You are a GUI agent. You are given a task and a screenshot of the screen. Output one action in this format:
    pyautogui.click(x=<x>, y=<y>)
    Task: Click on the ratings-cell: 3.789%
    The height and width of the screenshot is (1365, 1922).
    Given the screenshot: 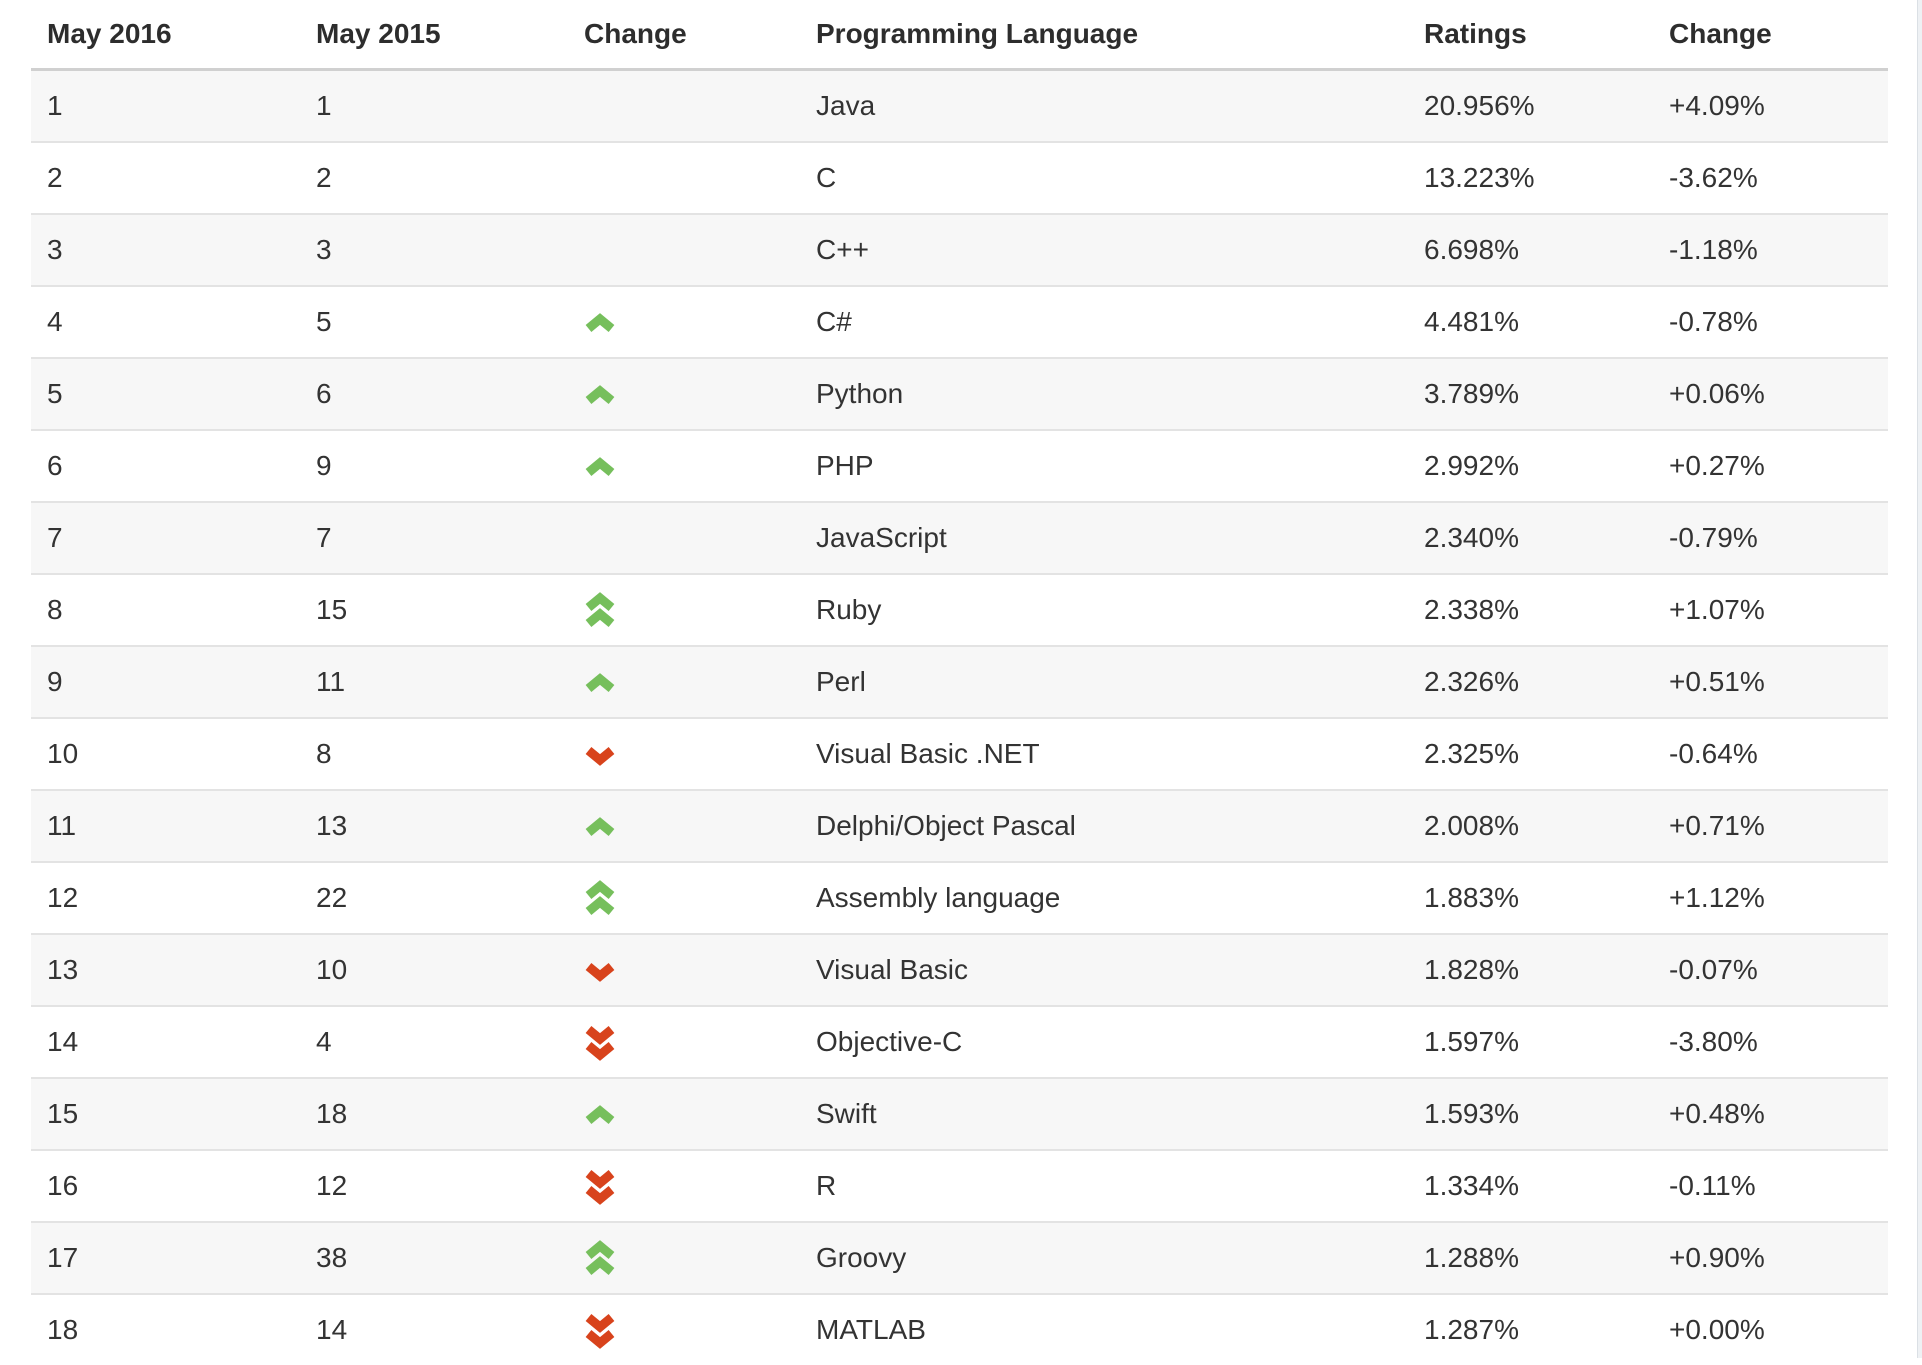 What is the action you would take?
    pyautogui.click(x=1530, y=394)
    